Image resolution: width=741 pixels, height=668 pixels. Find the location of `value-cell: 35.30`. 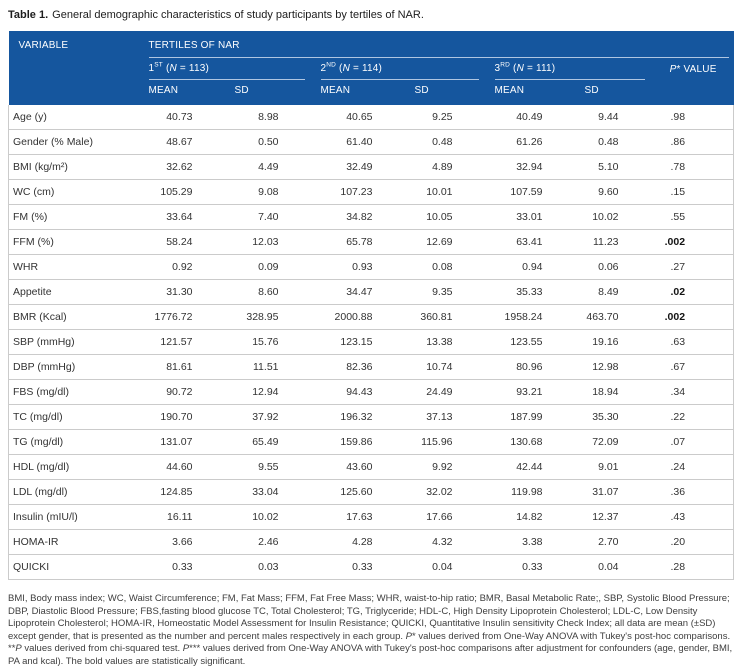

value-cell: 35.30 is located at coordinates (620, 417).